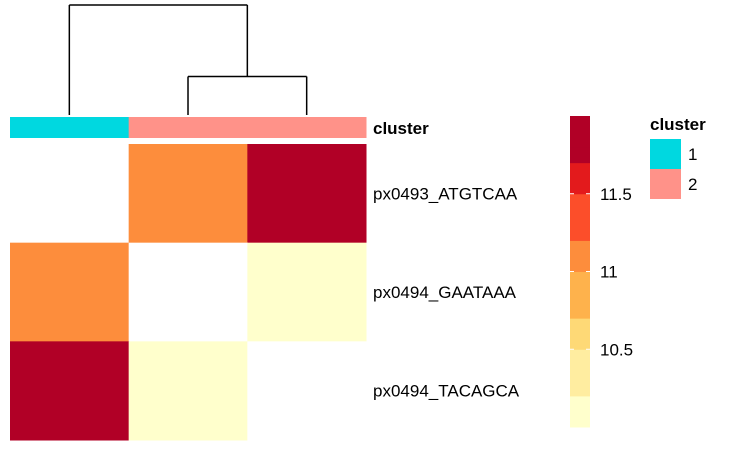  I want to click on colorbar-tick-label: 11.5, so click(616, 194).